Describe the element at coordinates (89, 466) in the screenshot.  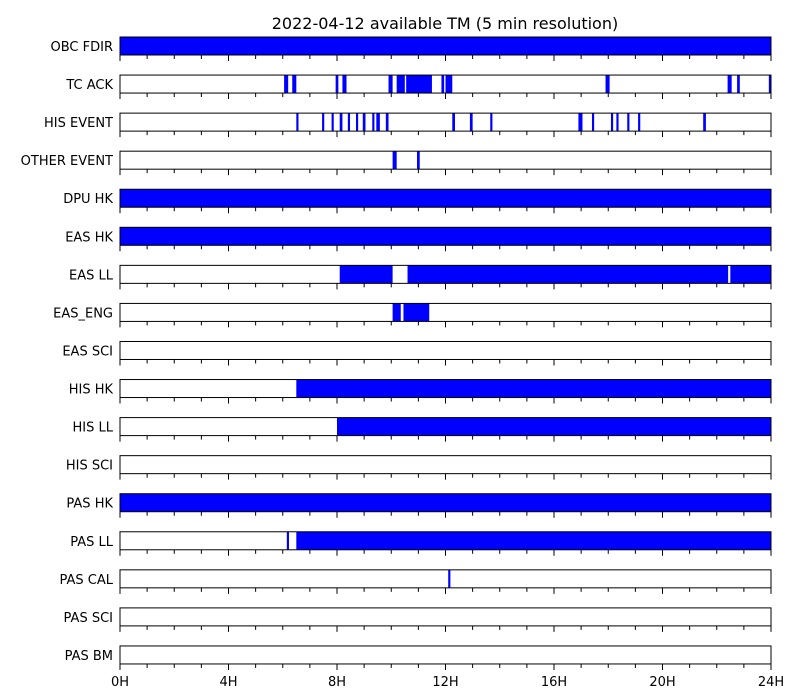
I see `row-label: HIS SCI` at that location.